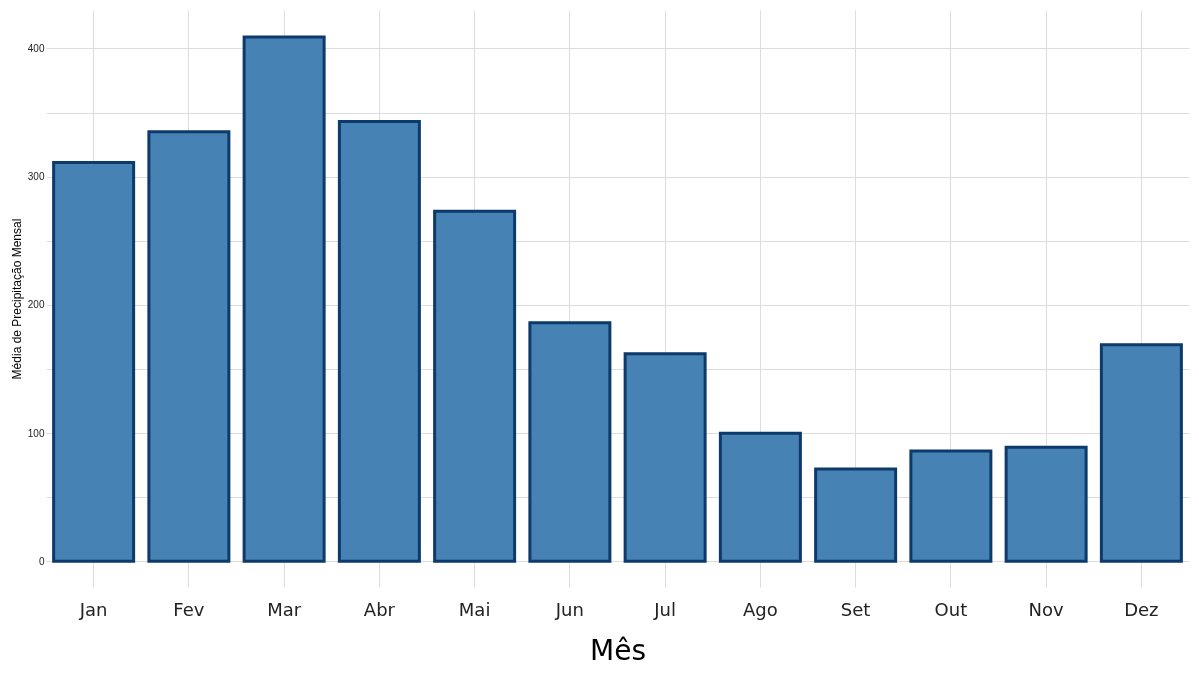 This screenshot has width=1199, height=675. What do you see at coordinates (618, 650) in the screenshot?
I see `x-axis-title: Mês` at bounding box center [618, 650].